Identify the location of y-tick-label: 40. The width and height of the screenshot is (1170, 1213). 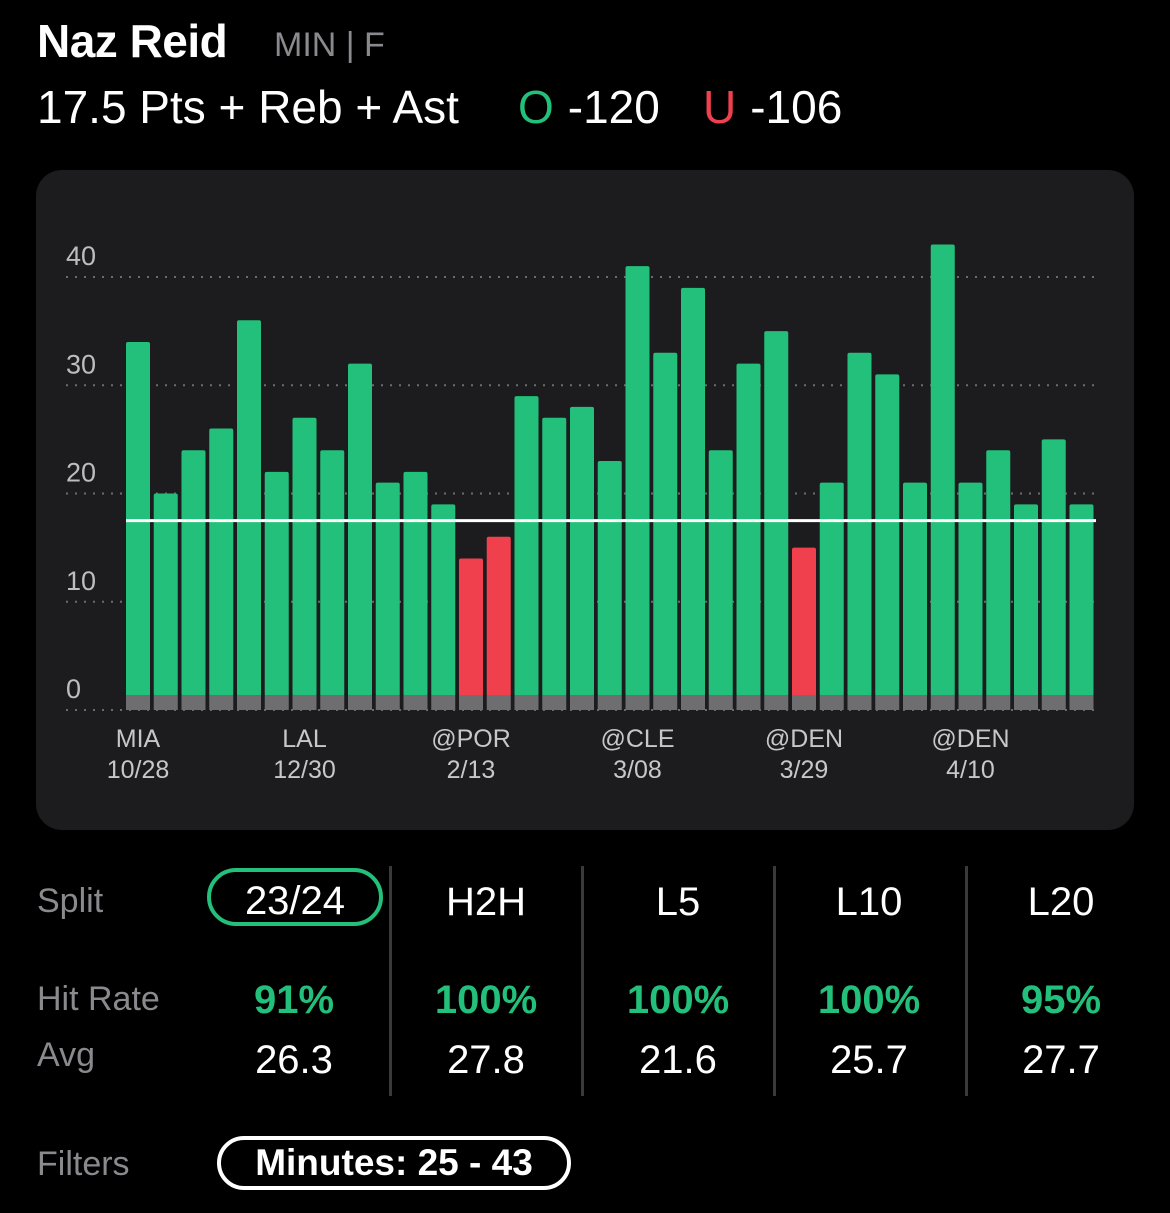
(81, 256).